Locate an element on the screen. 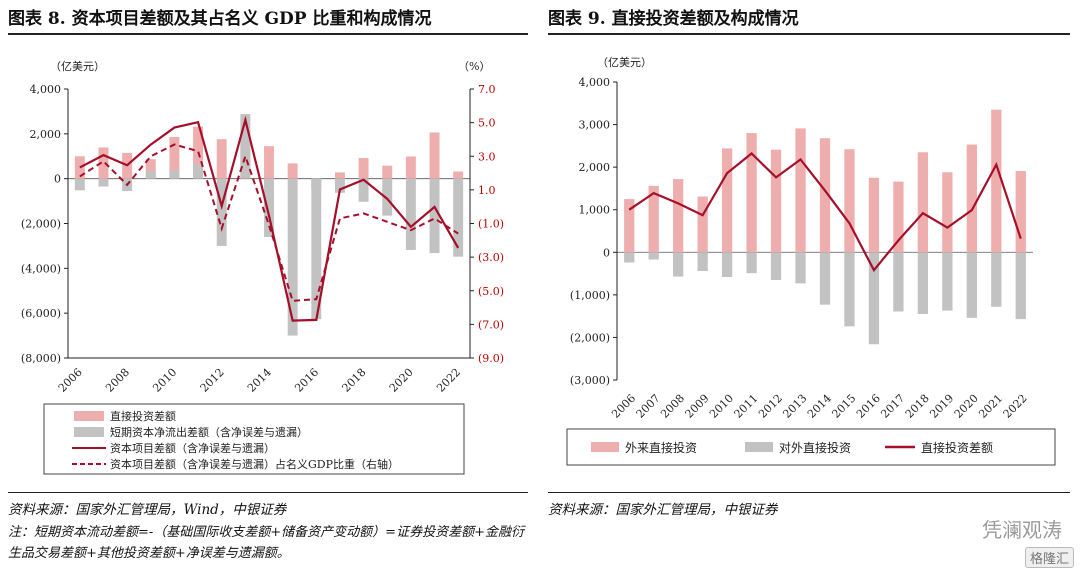 The width and height of the screenshot is (1080, 573). x-tick-label: 2007 is located at coordinates (648, 406).